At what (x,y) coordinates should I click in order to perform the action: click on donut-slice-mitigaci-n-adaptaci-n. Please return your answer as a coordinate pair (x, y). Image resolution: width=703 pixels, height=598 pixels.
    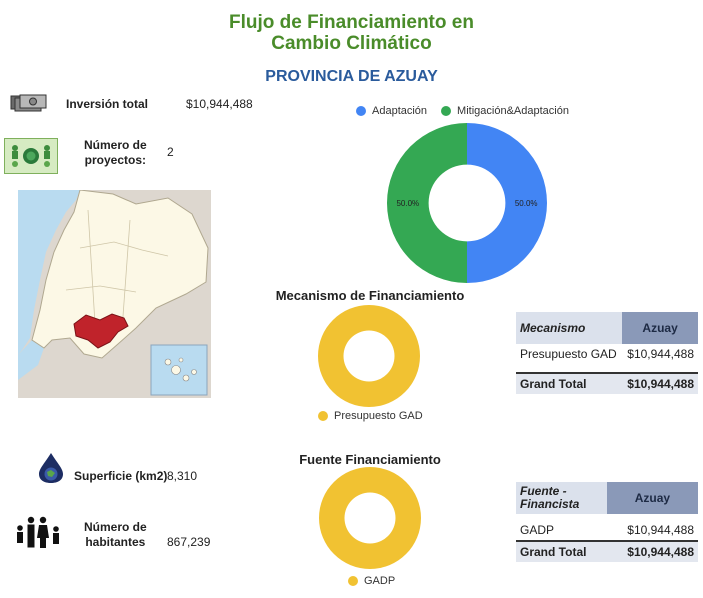
    Looking at the image, I should click on (427, 203).